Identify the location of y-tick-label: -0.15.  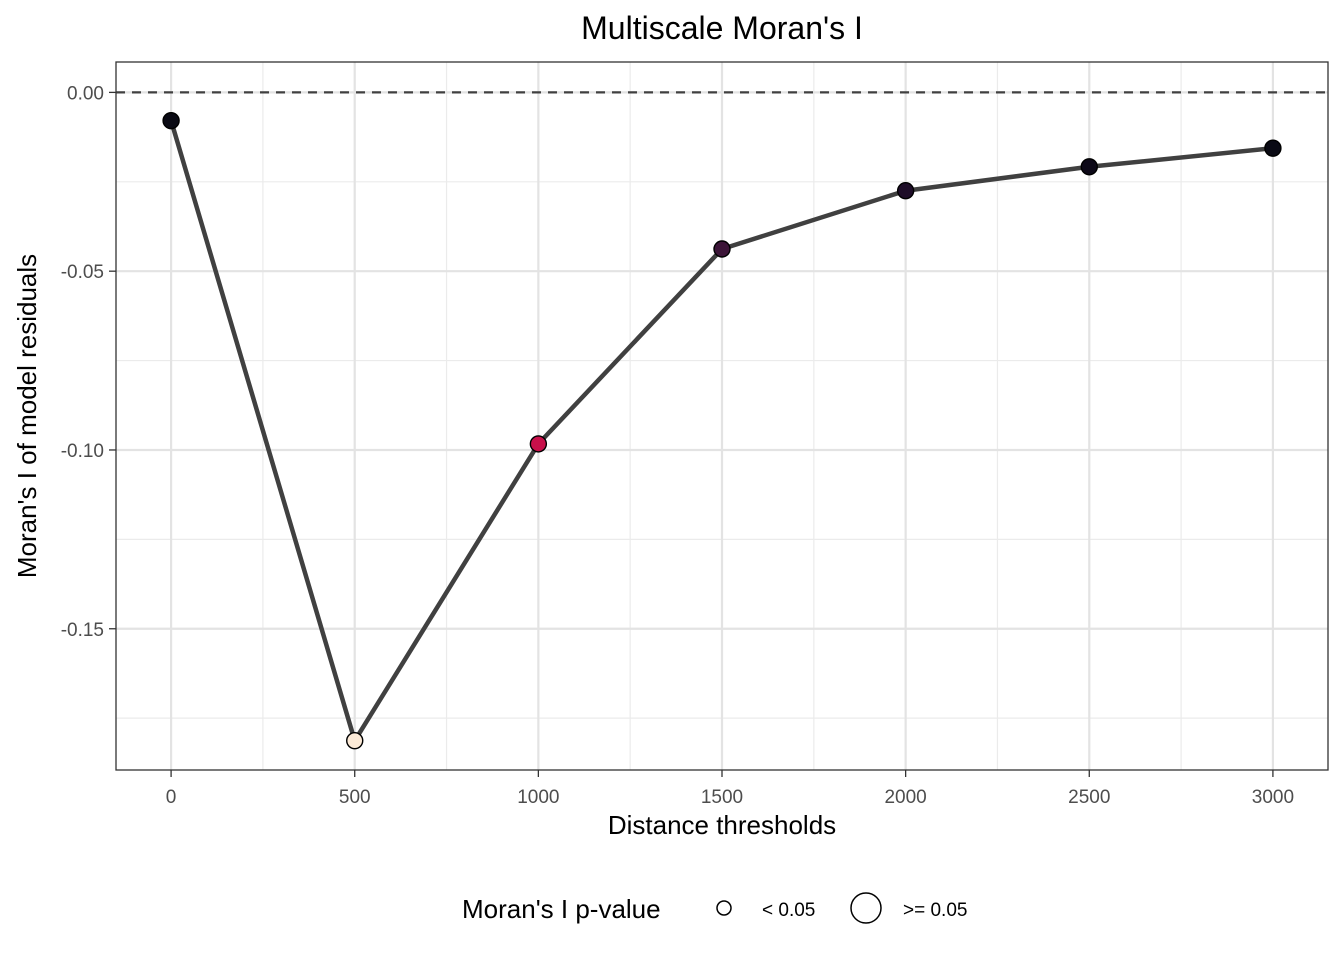
(82, 630).